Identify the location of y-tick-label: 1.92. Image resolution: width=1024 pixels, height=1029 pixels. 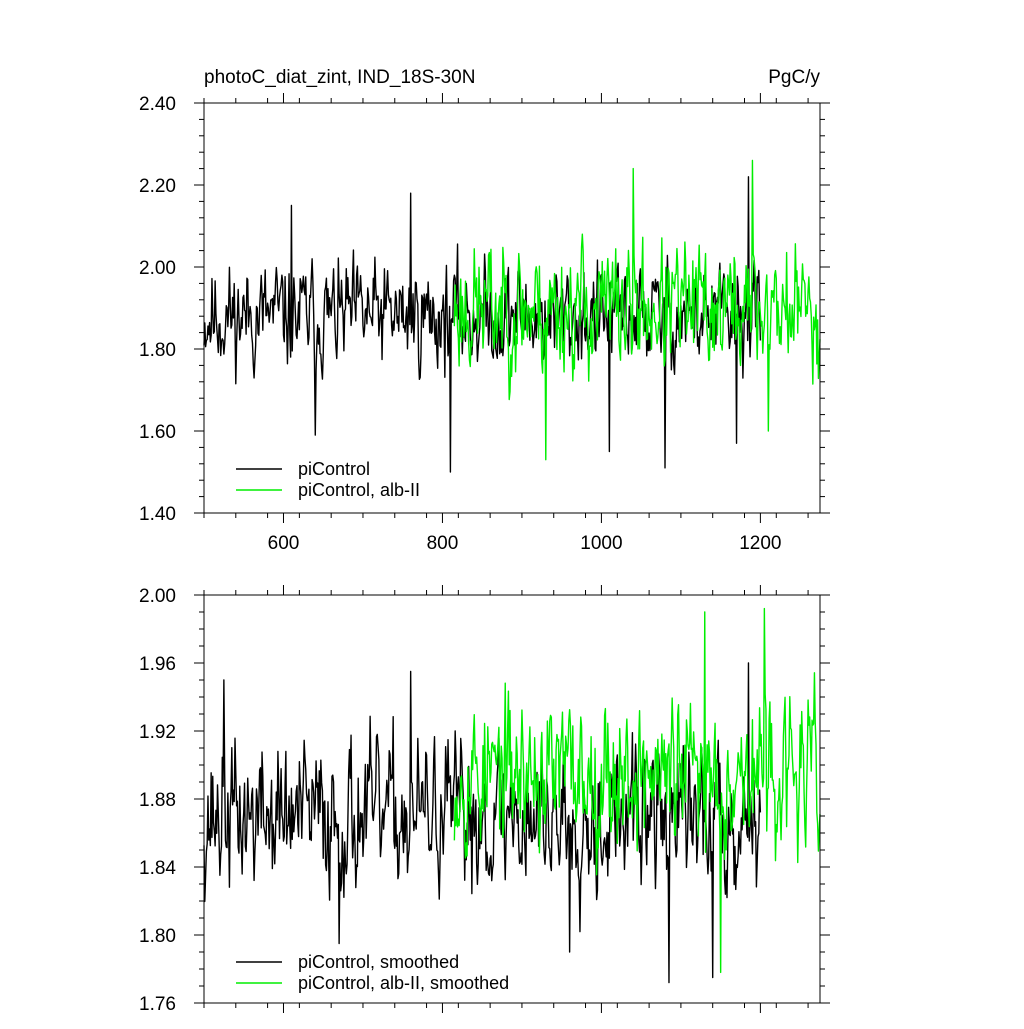
(157, 732).